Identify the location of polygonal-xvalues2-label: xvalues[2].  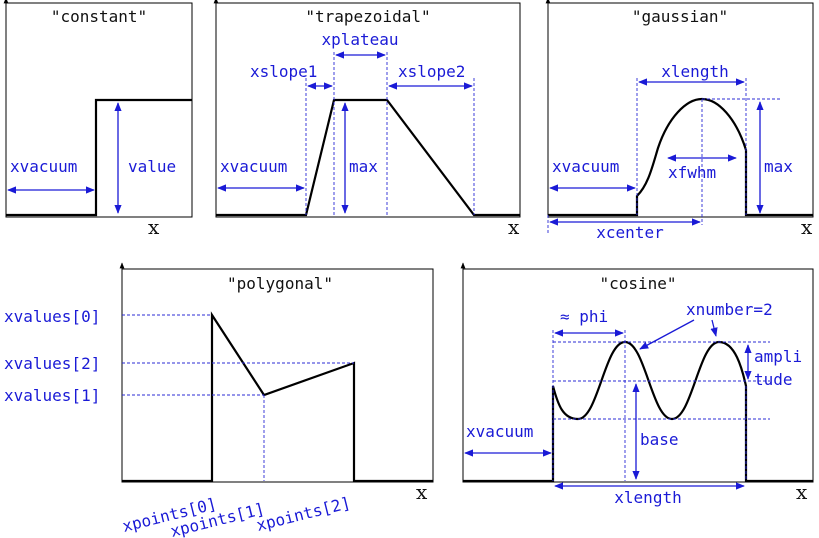
(52, 363).